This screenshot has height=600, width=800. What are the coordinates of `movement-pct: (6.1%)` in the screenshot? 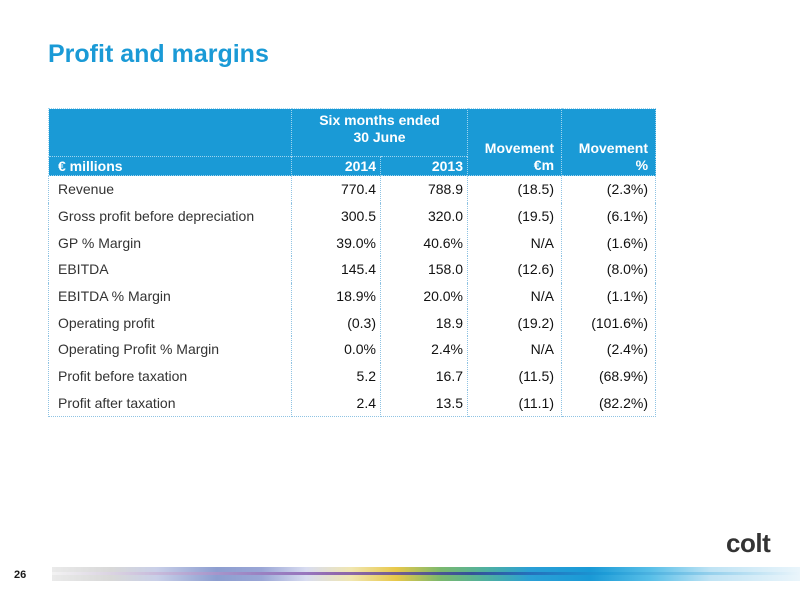 It's located at (609, 216).